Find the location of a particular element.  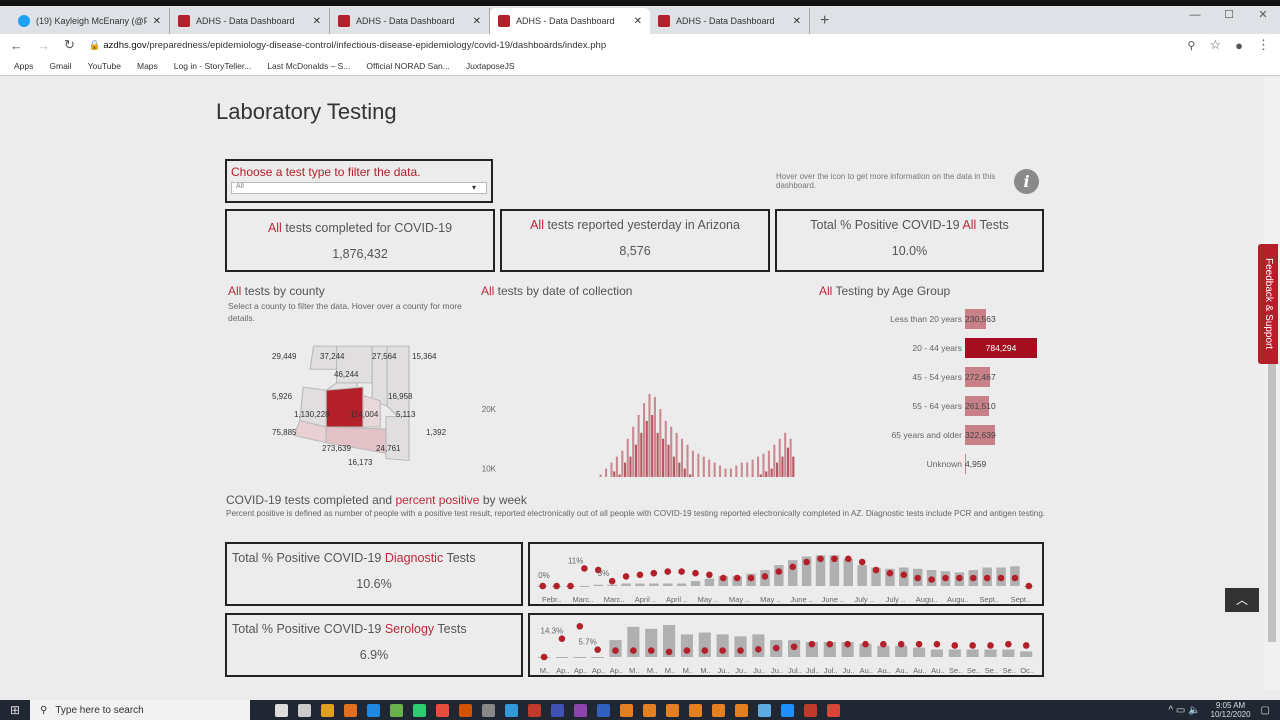

reload-icon: ↻ is located at coordinates (69, 44).